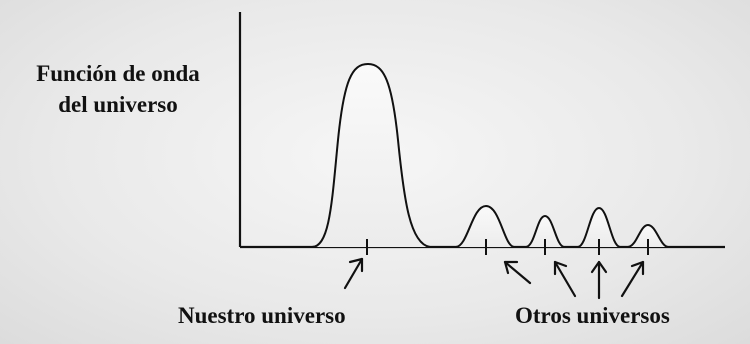 This screenshot has width=750, height=344. What do you see at coordinates (118, 73) in the screenshot?
I see `y-axis-label-line1: Función de onda` at bounding box center [118, 73].